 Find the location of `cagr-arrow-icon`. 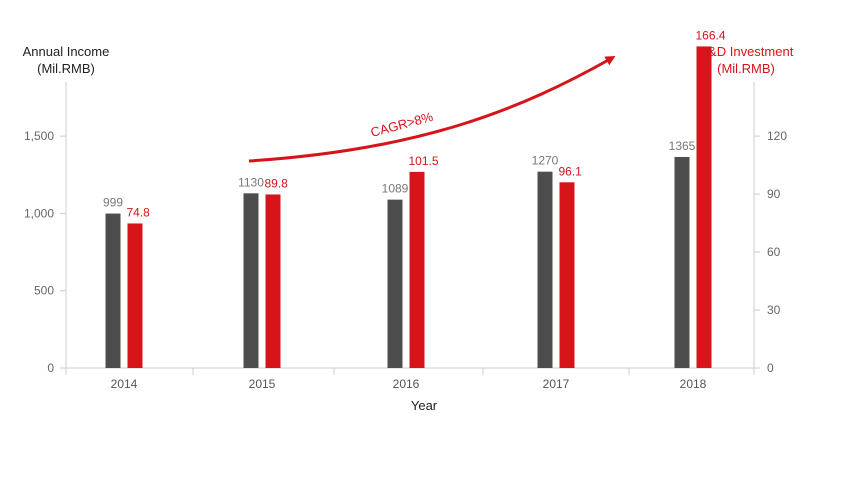

cagr-arrow-icon is located at coordinates (432, 109).